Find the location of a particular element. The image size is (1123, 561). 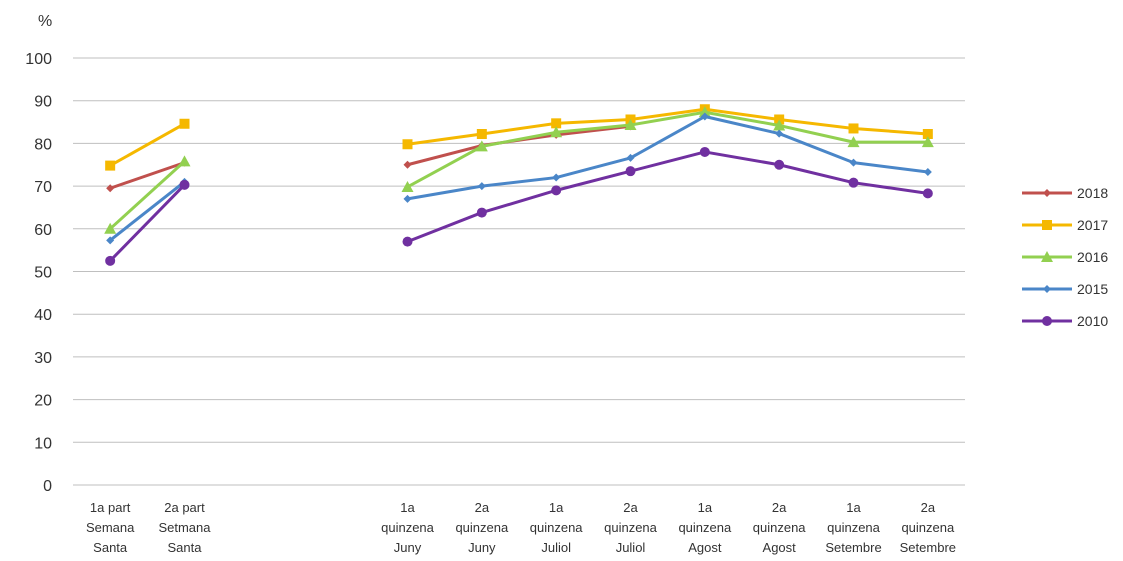

legend-item-2010: 2010 is located at coordinates (1065, 321).